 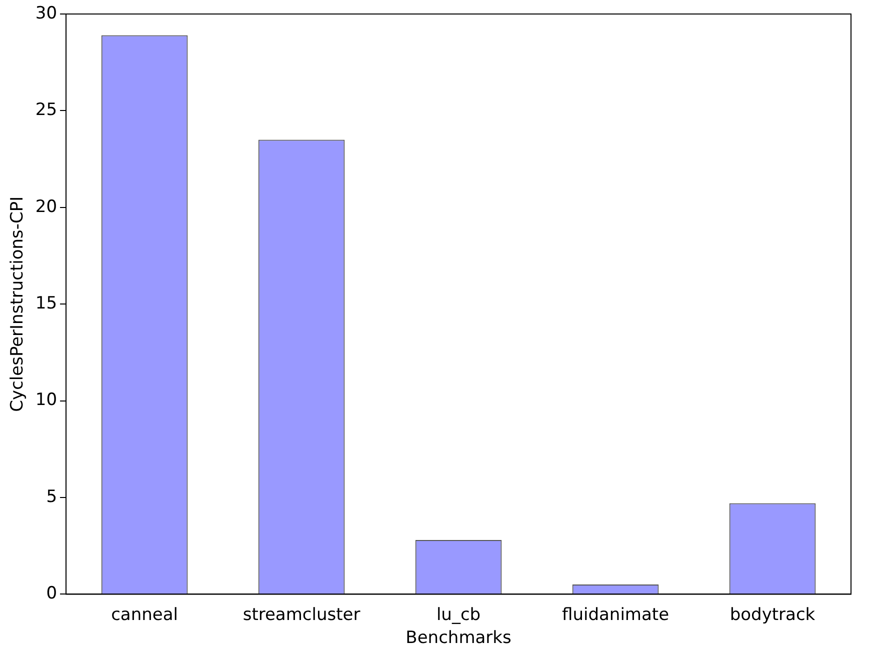 I want to click on x-tick-label: fluidanimate, so click(x=616, y=614).